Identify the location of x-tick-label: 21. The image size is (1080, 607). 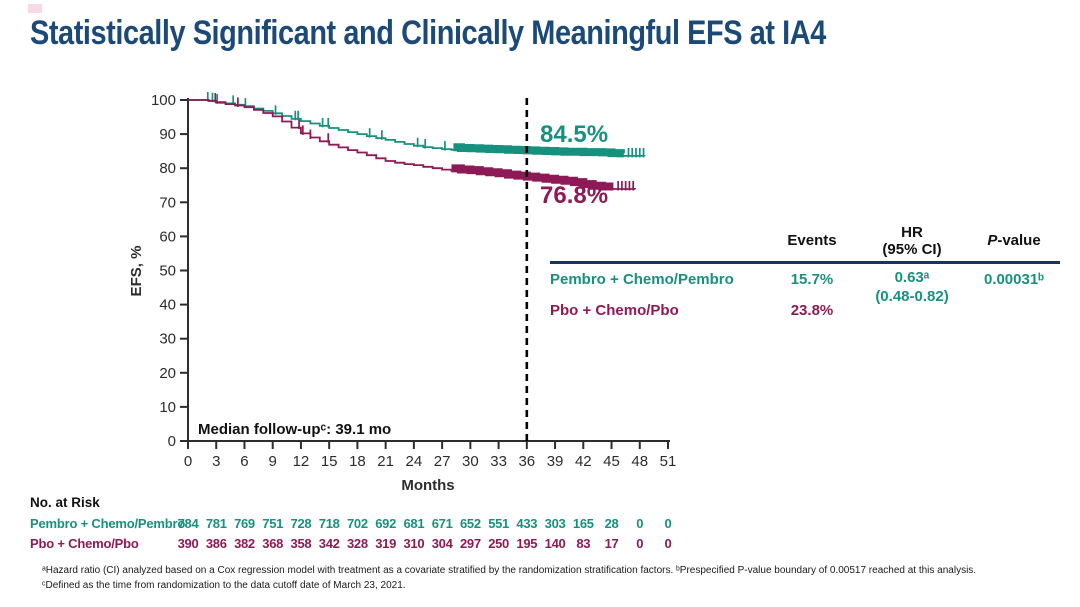
(385, 461).